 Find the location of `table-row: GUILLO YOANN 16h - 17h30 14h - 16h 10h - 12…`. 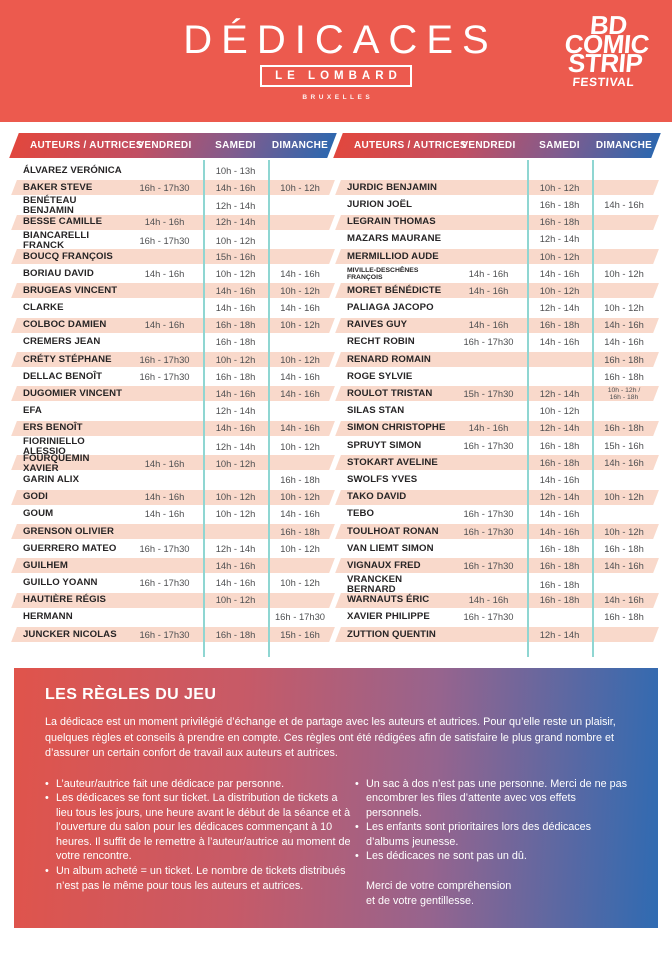

table-row: GUILLO YOANN 16h - 17h30 14h - 16h 10h - 12… is located at coordinates (173, 583).